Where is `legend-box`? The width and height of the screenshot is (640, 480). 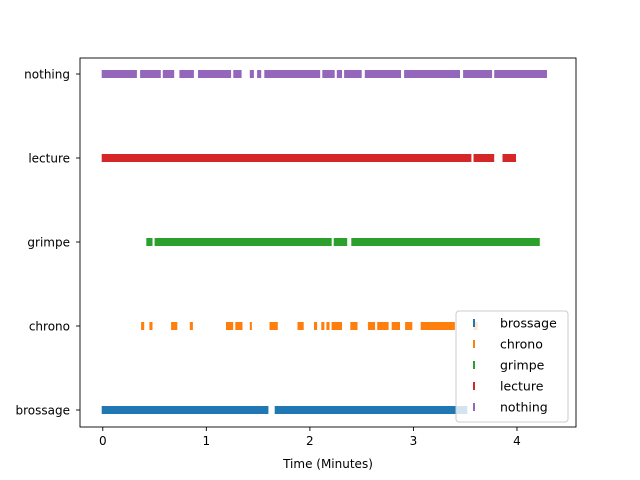 legend-box is located at coordinates (512, 366).